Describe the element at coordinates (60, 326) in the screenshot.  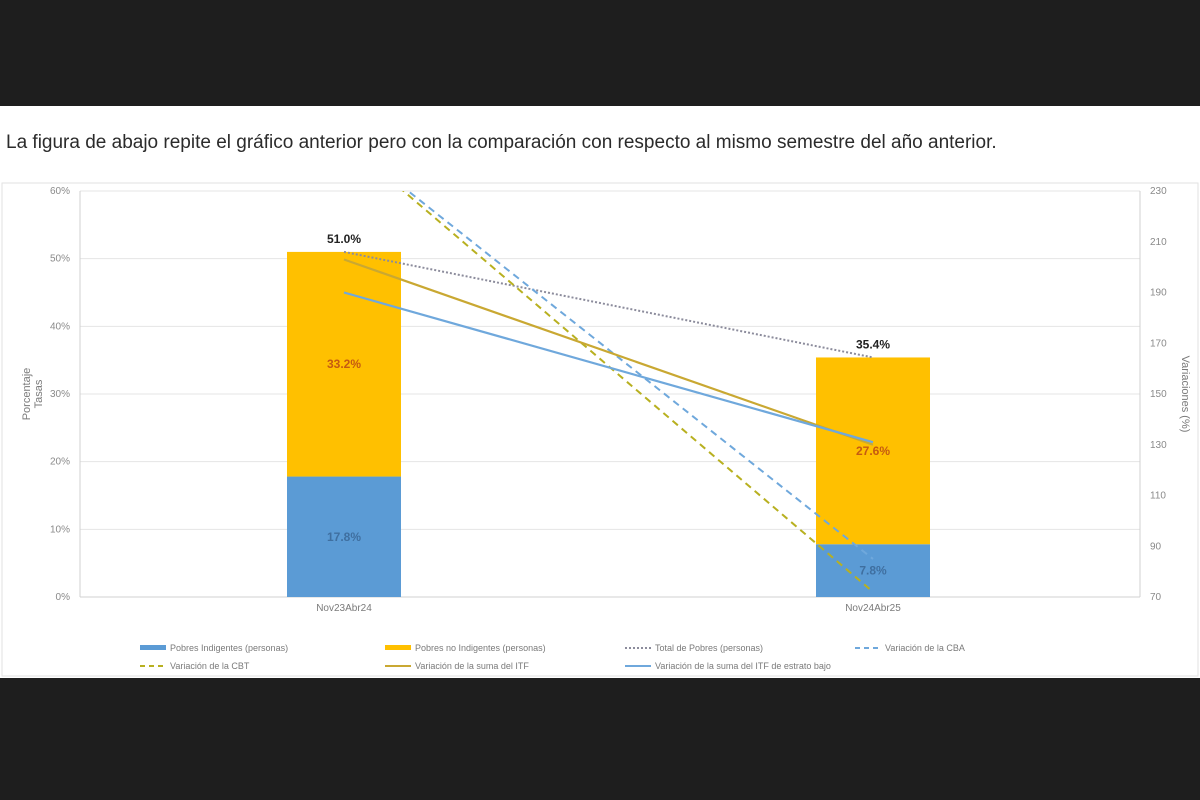
I see `y-left-tick-label: 40%` at that location.